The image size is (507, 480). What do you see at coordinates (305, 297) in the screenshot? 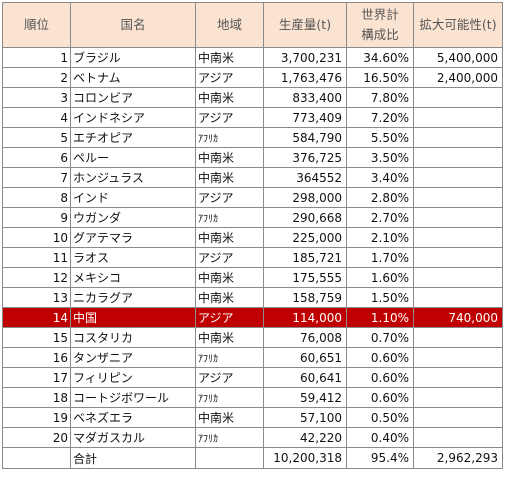
I see `production-cell: 158,759` at bounding box center [305, 297].